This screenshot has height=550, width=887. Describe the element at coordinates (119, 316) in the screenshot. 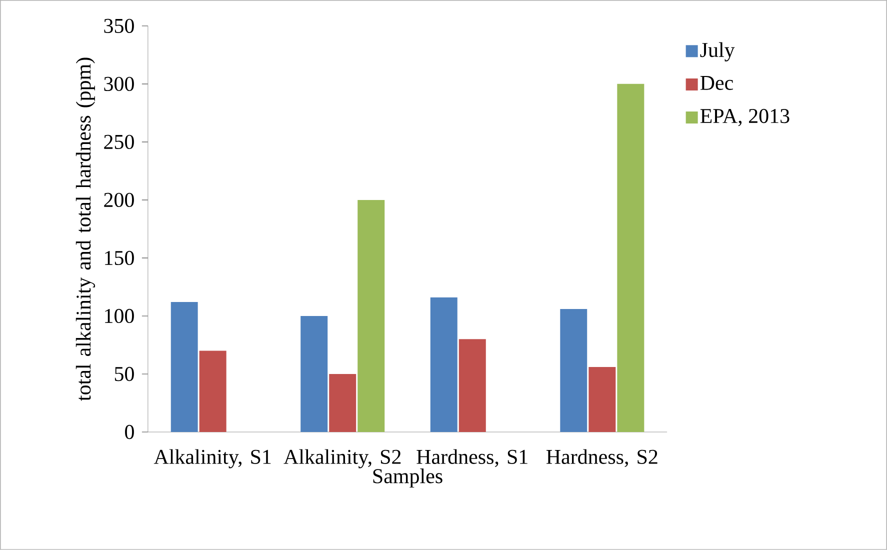

I see `y-tick-label: 100` at that location.